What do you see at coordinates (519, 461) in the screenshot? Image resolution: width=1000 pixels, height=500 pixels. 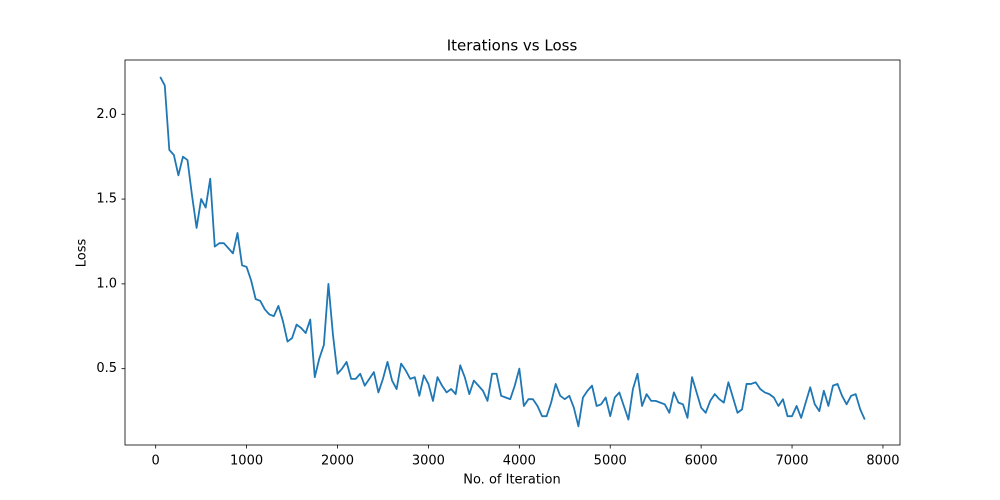 I see `x-tick-label: 4000` at bounding box center [519, 461].